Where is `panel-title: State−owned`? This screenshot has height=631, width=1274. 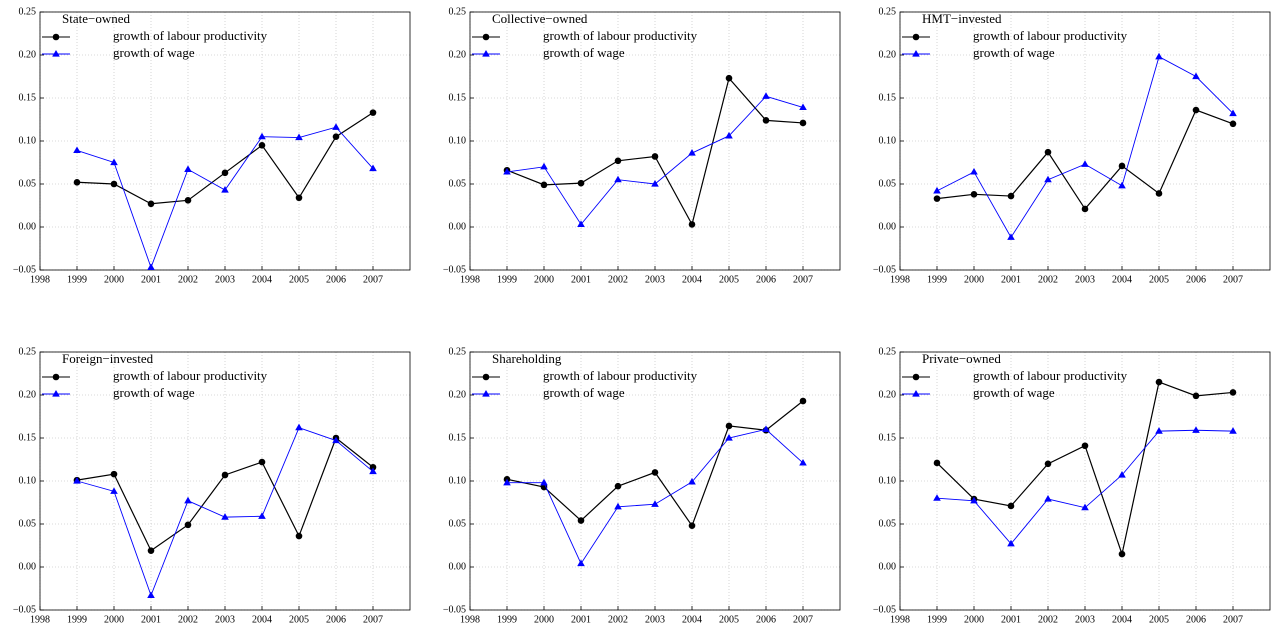
panel-title: State−owned is located at coordinates (96, 18).